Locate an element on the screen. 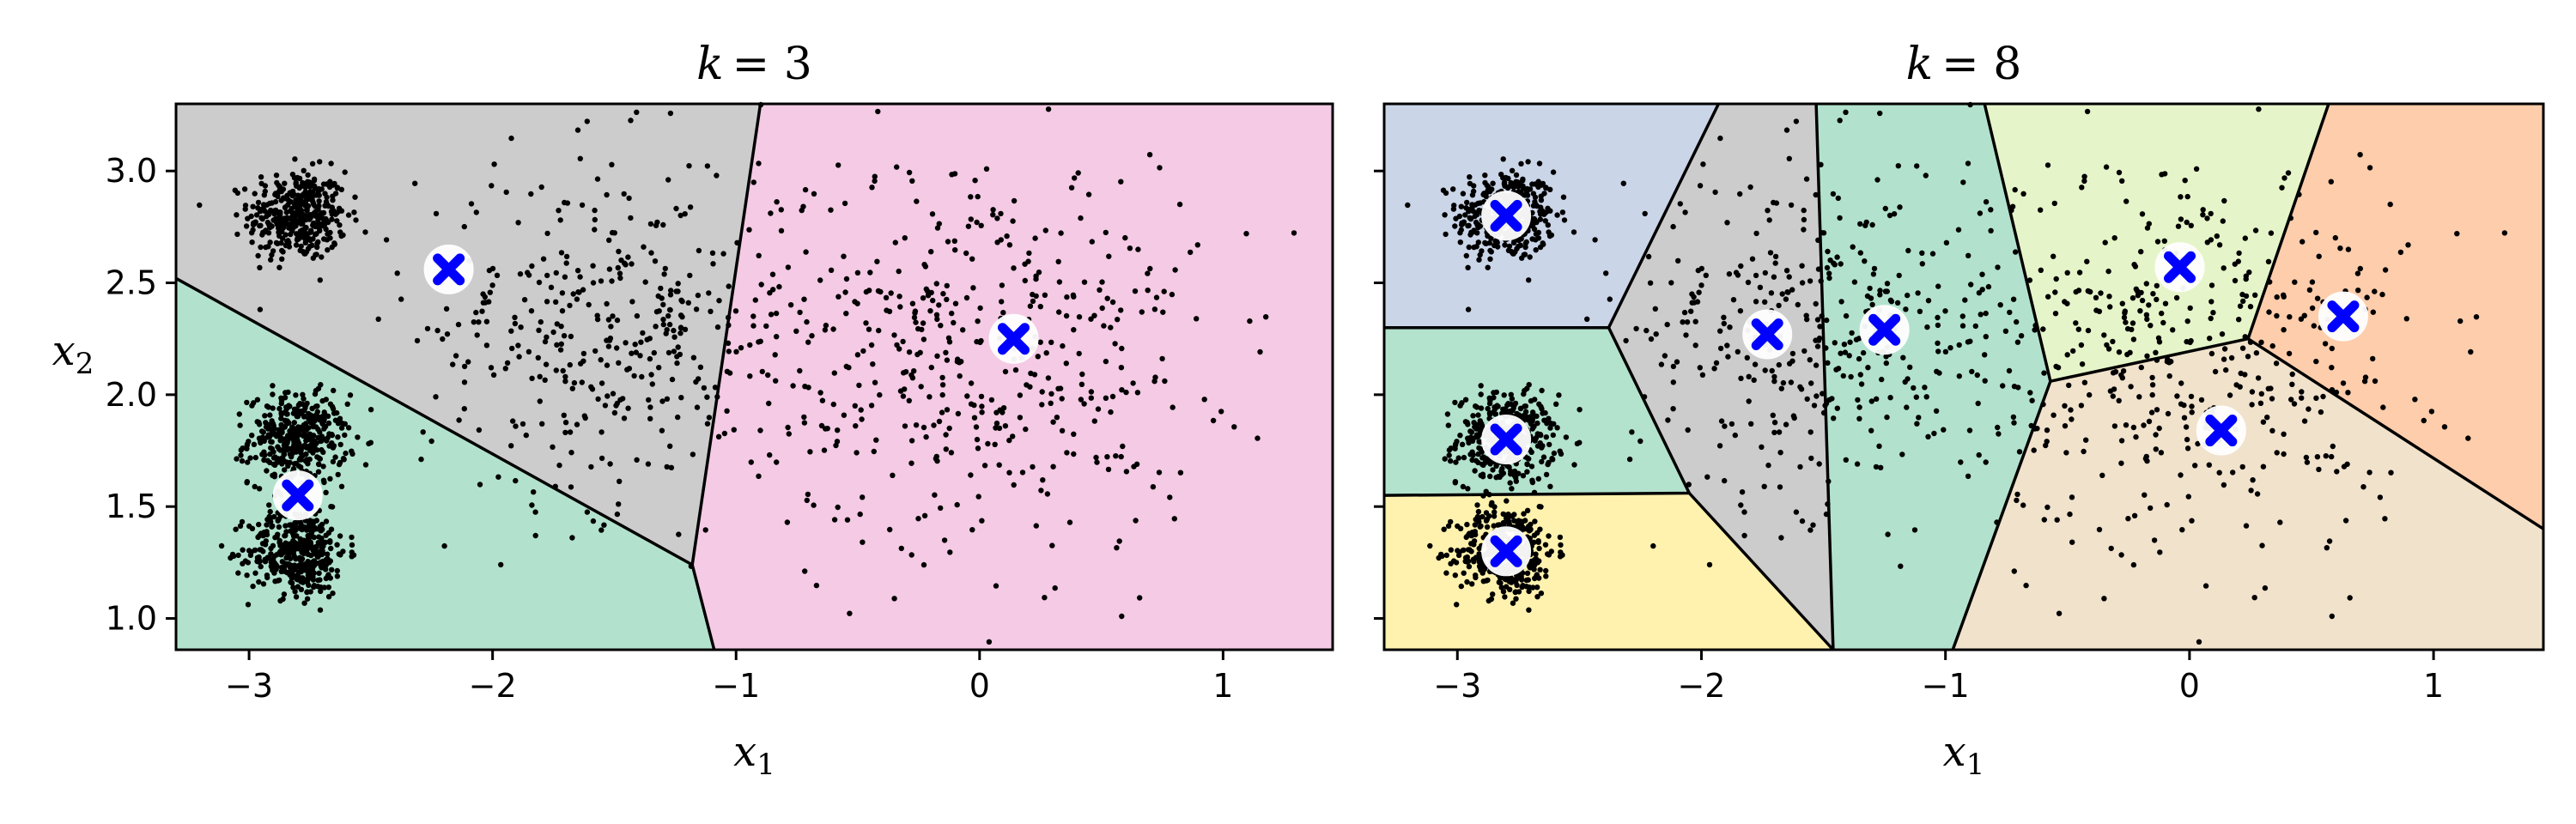  x-tick-label: −1 is located at coordinates (1946, 686).